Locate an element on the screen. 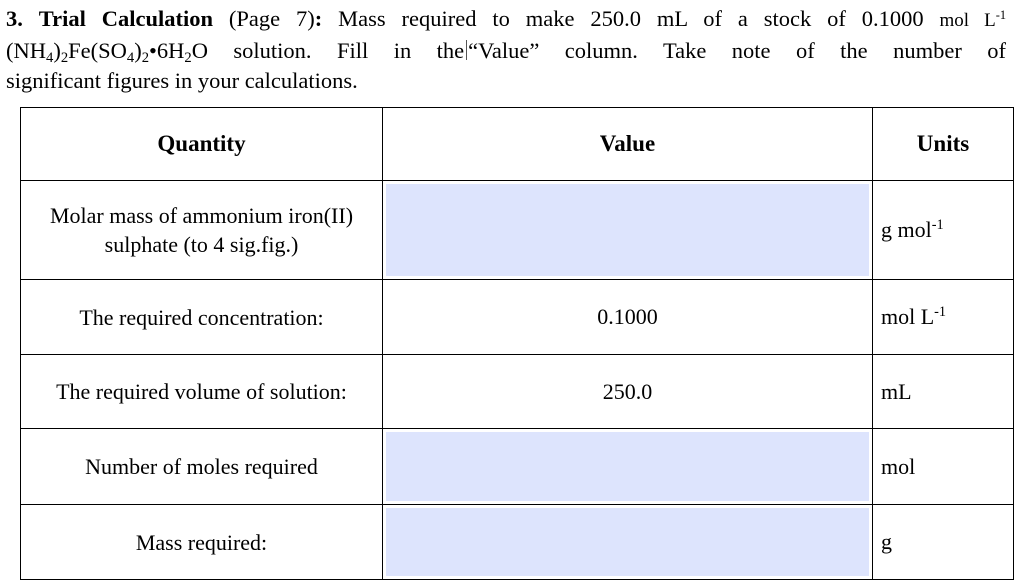 This screenshot has height=587, width=1024. moles-value-field is located at coordinates (627, 466).